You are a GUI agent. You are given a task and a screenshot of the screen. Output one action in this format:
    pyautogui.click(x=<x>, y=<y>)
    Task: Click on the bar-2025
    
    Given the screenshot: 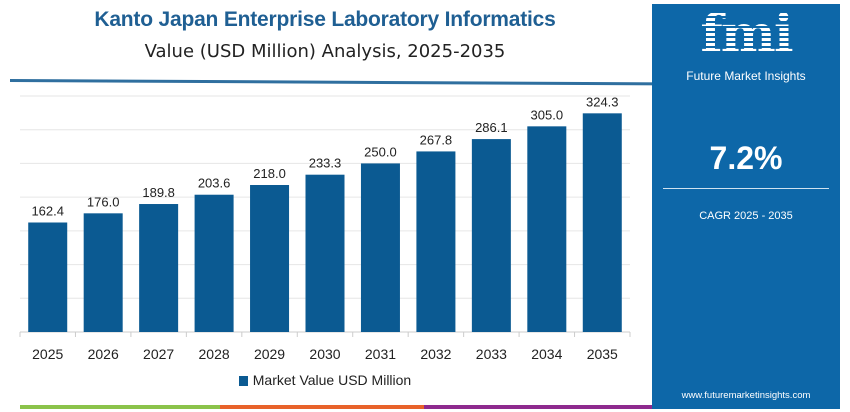 What is the action you would take?
    pyautogui.click(x=48, y=277)
    